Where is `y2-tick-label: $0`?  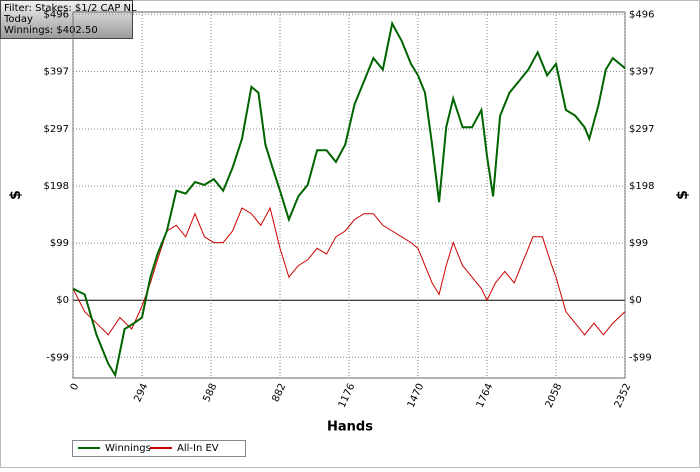 y2-tick-label: $0 is located at coordinates (635, 300).